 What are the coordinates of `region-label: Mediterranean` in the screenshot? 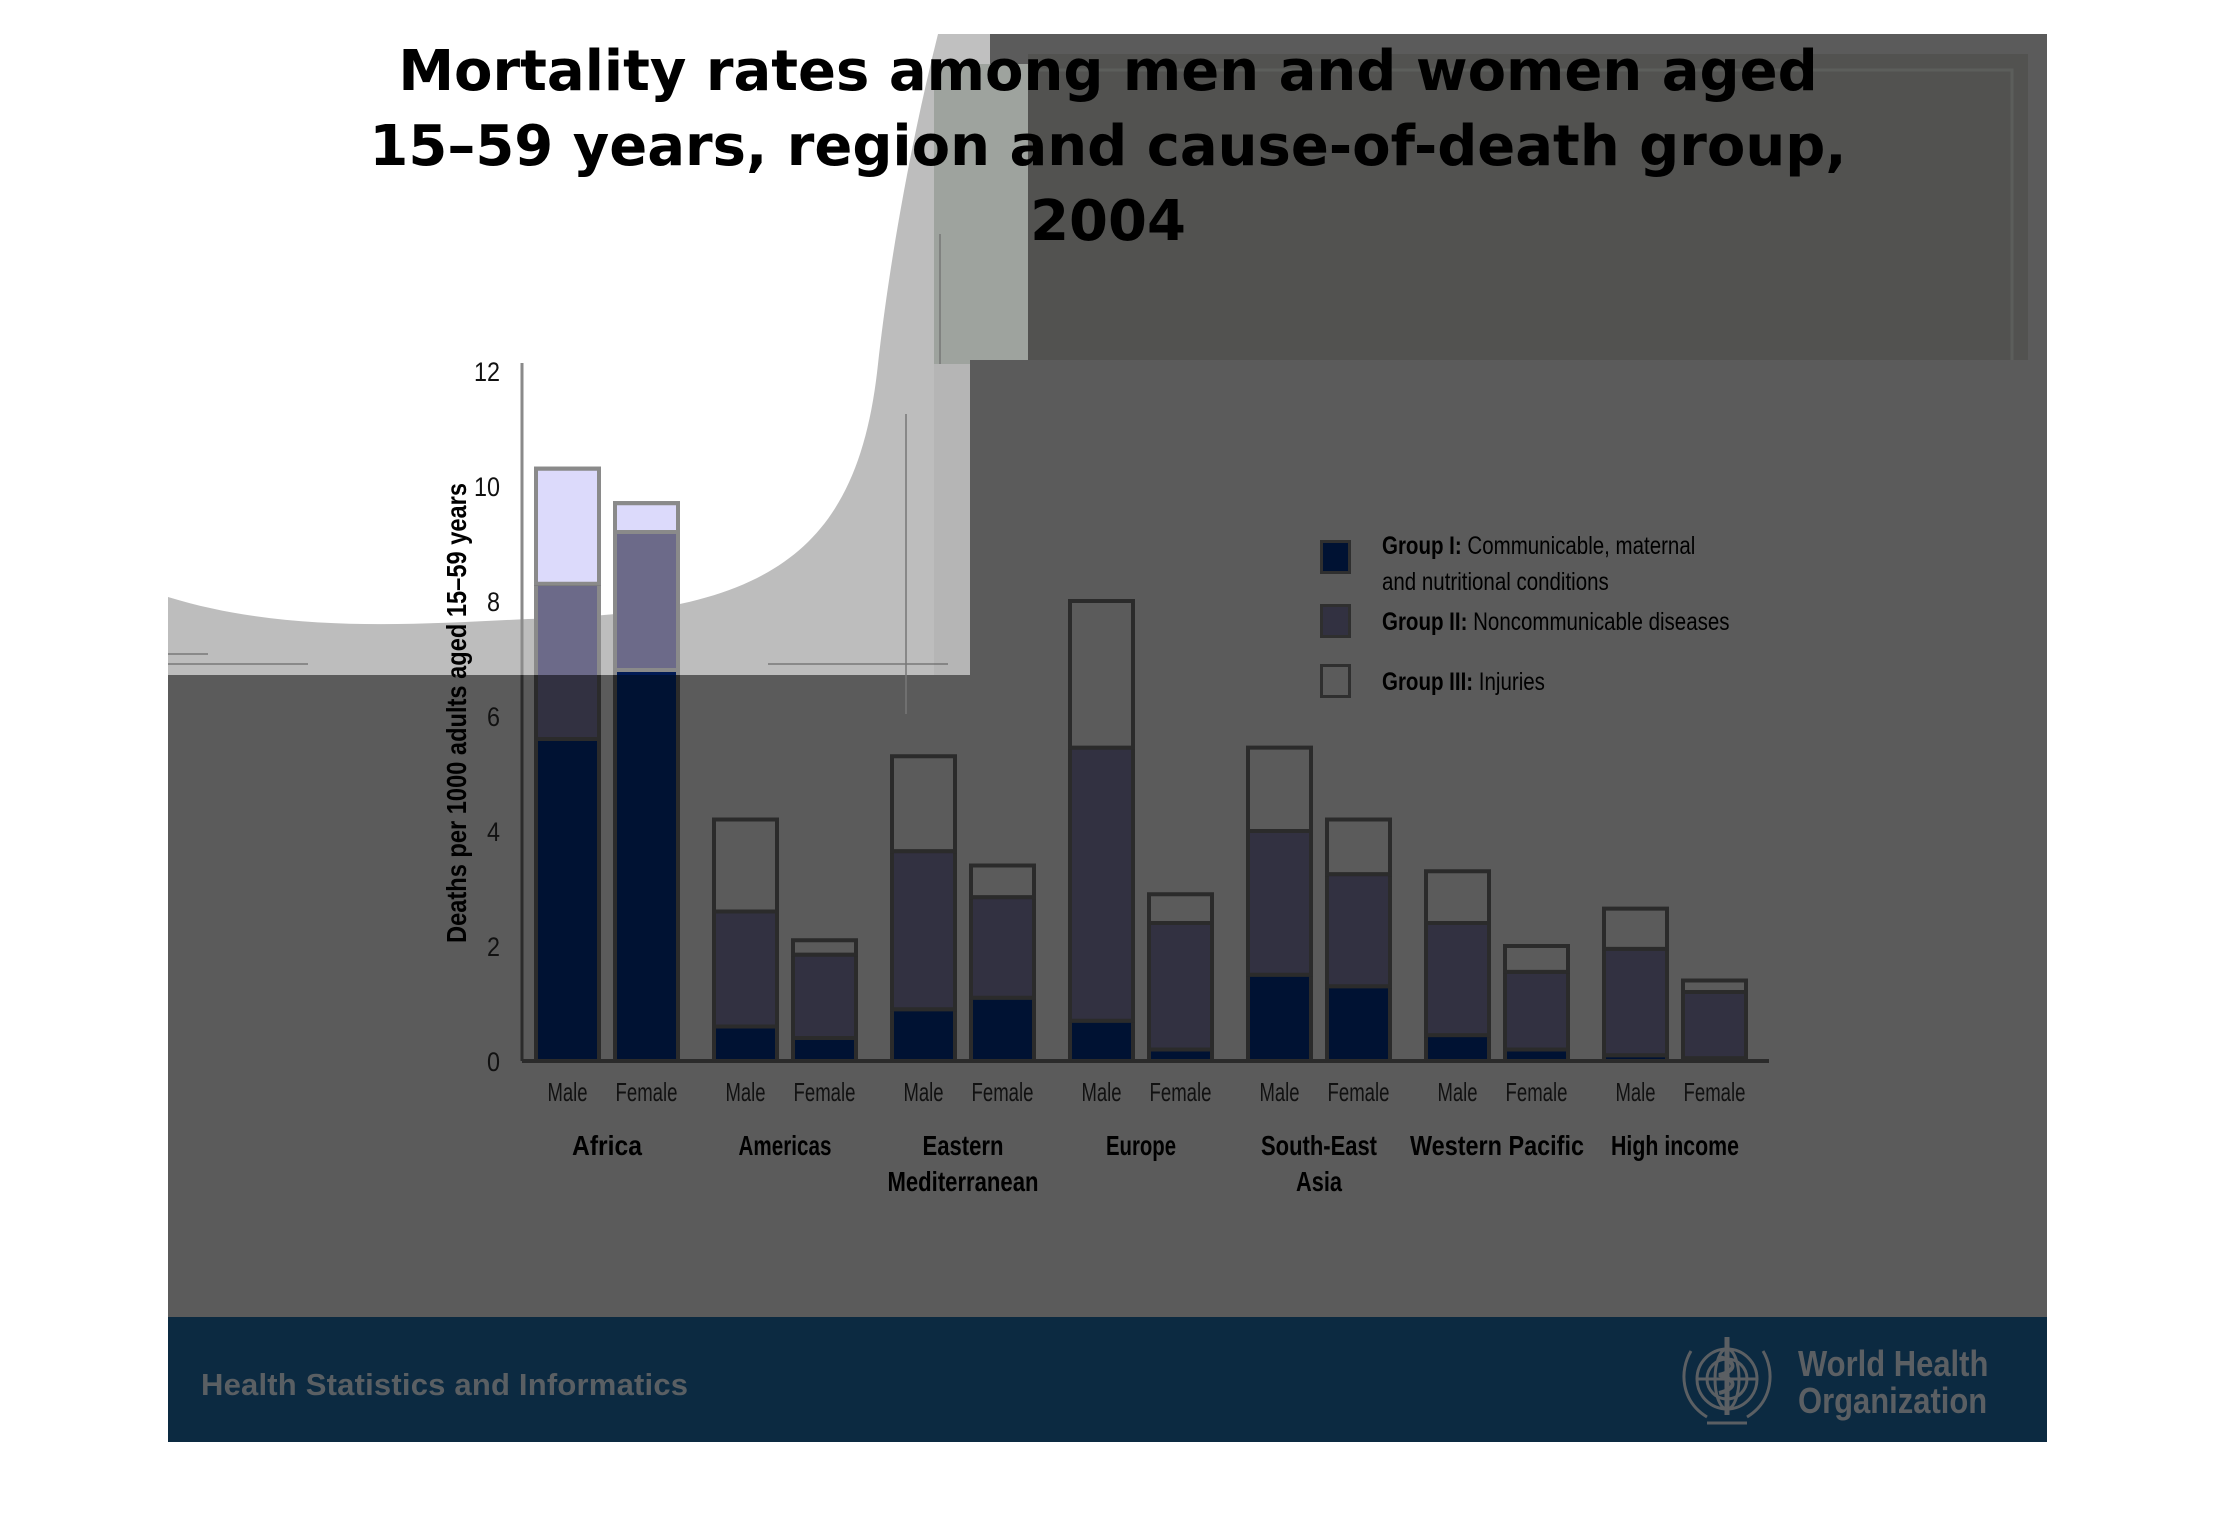 It's located at (963, 1181).